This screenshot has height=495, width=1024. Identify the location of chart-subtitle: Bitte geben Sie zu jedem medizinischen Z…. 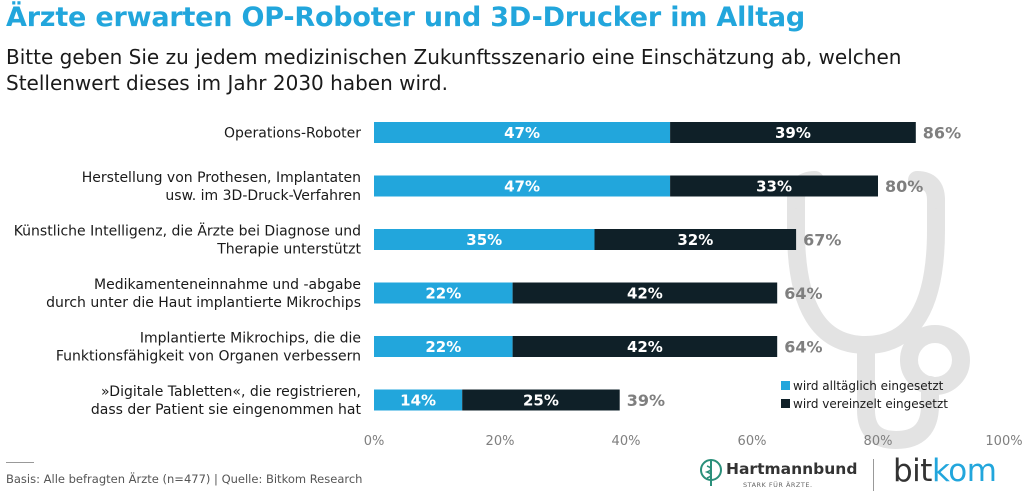
(454, 70).